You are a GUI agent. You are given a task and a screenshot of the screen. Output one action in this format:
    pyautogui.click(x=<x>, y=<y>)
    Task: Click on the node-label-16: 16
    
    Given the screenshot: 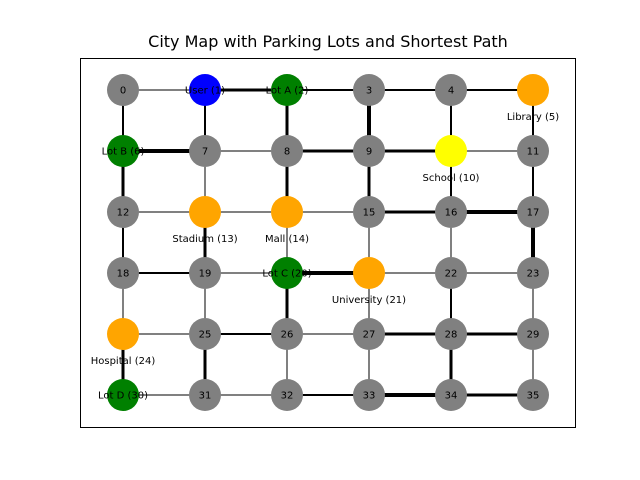 What is the action you would take?
    pyautogui.click(x=451, y=213)
    